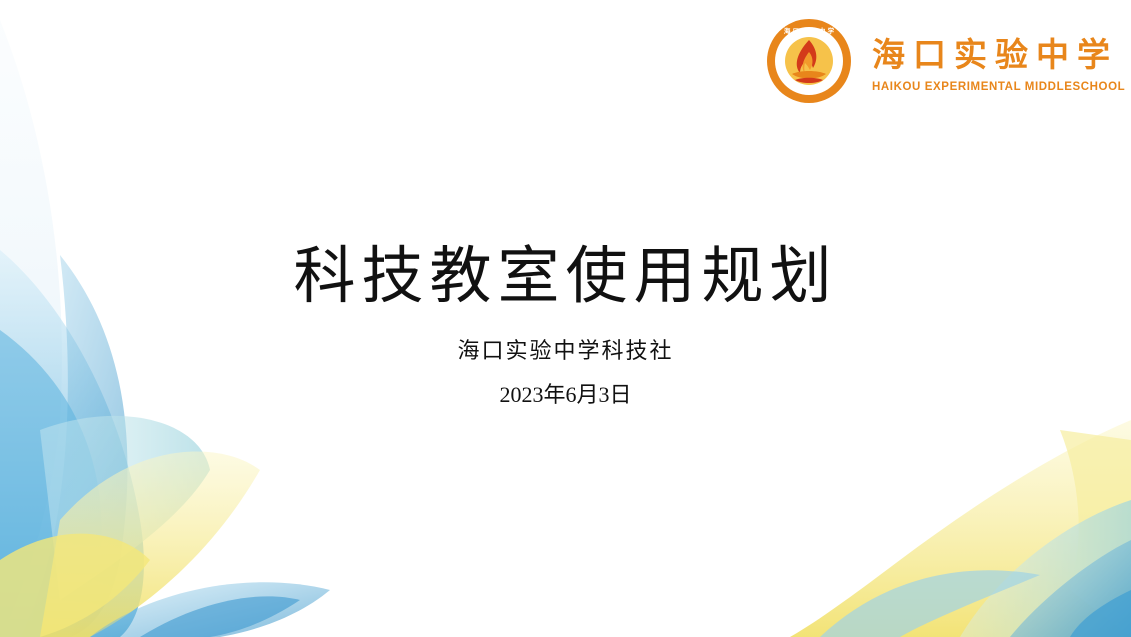  Describe the element at coordinates (565, 394) in the screenshot. I see `slide-date: 2023年6月3日` at that location.